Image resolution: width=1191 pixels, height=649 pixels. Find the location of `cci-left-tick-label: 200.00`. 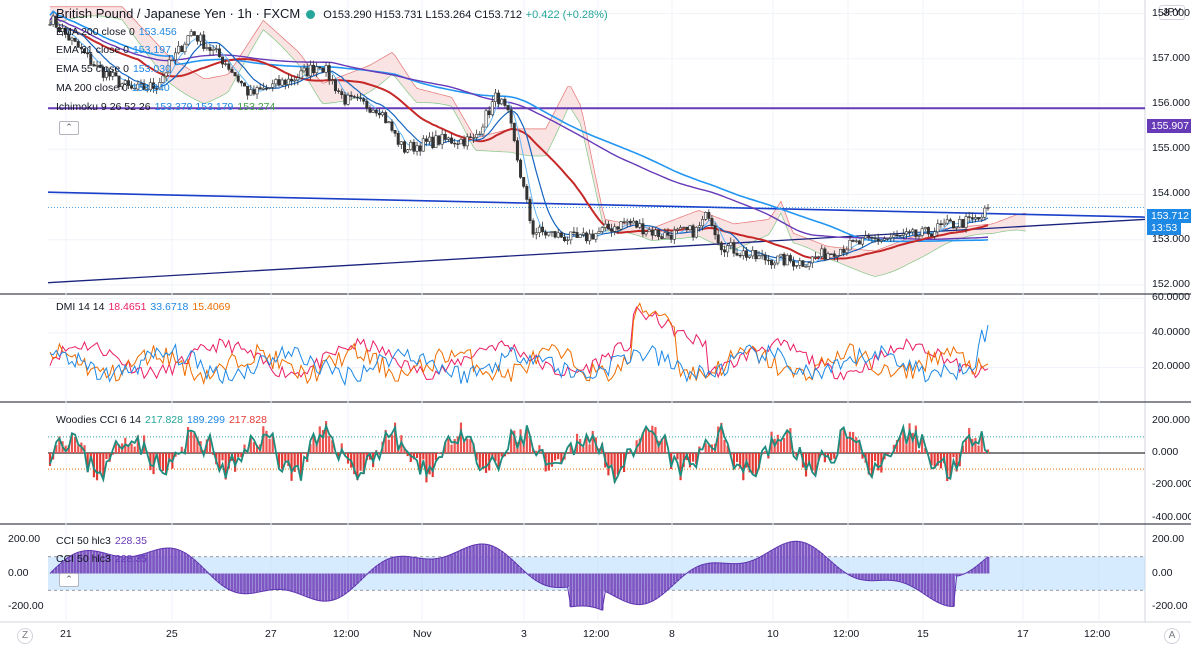

cci-left-tick-label: 200.00 is located at coordinates (24, 539).